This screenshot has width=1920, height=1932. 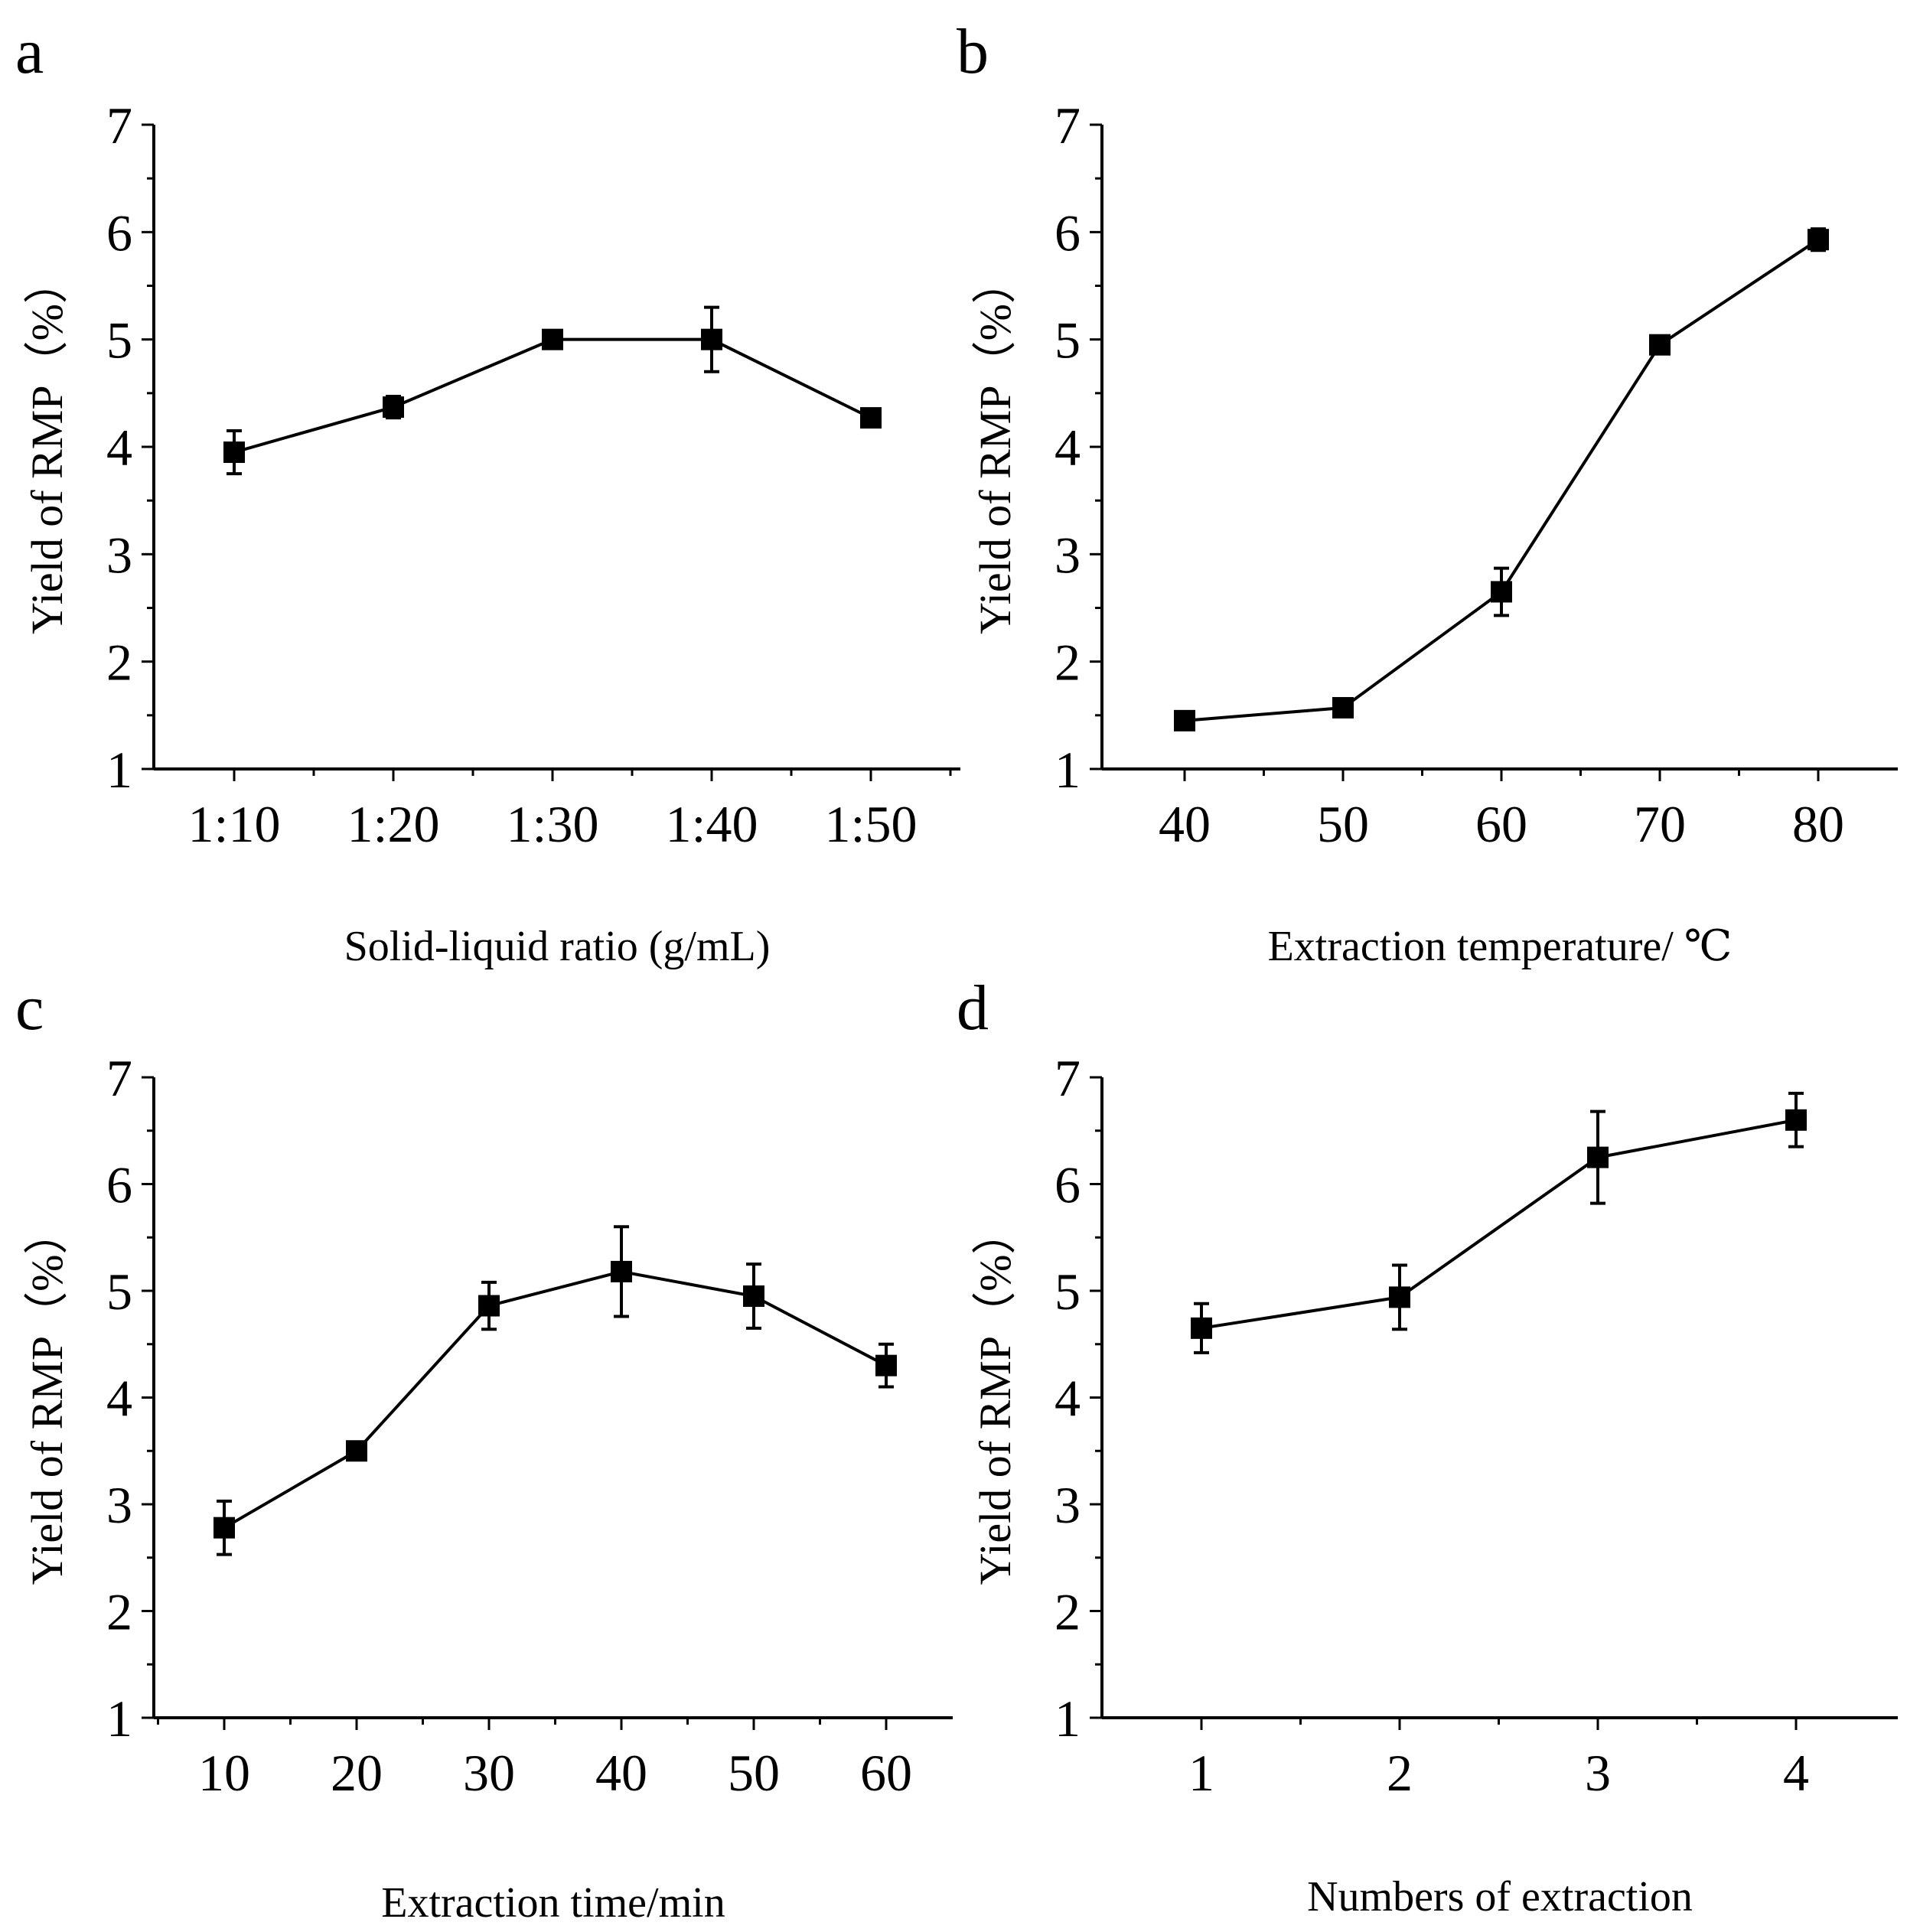 I want to click on panel-label: c, so click(x=29, y=1008).